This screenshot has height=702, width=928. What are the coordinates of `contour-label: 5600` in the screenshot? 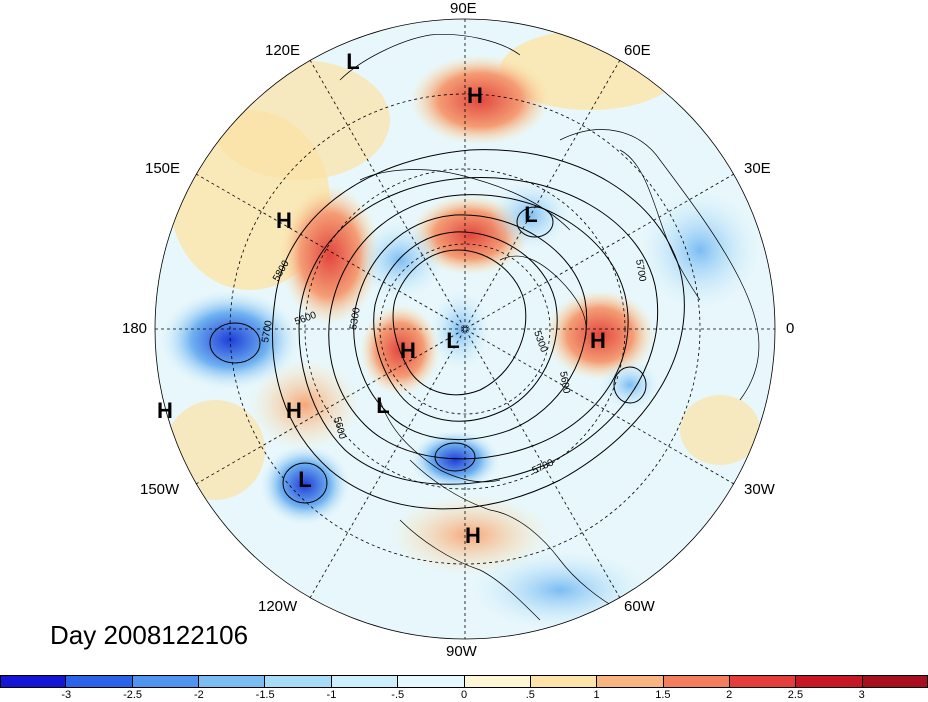 It's located at (564, 383).